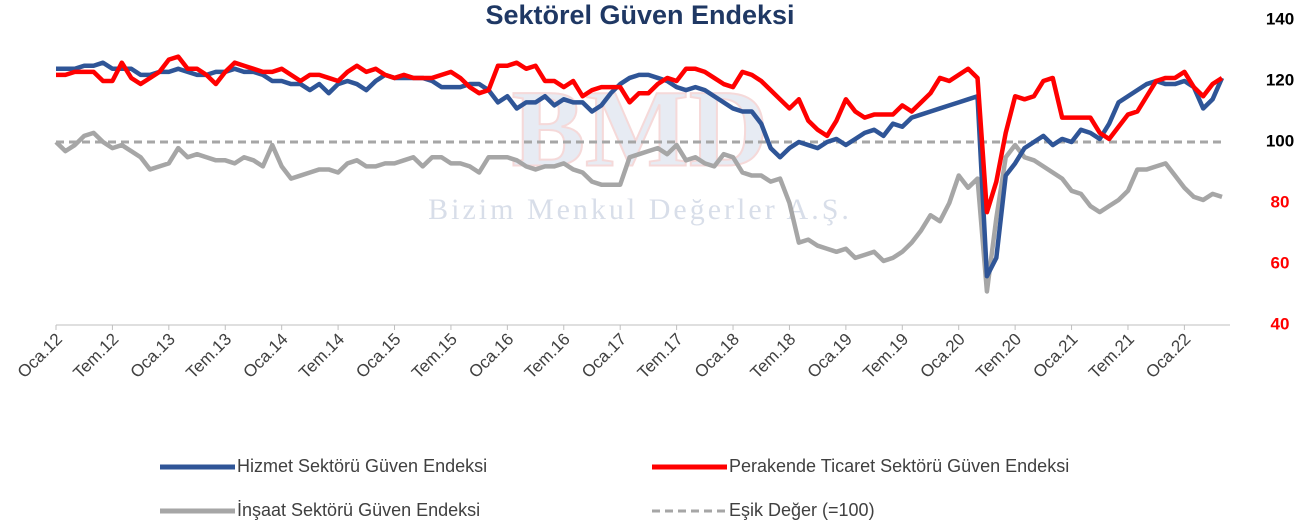 This screenshot has width=1305, height=525. What do you see at coordinates (208, 356) in the screenshot?
I see `x-tick-label: Tem.13` at bounding box center [208, 356].